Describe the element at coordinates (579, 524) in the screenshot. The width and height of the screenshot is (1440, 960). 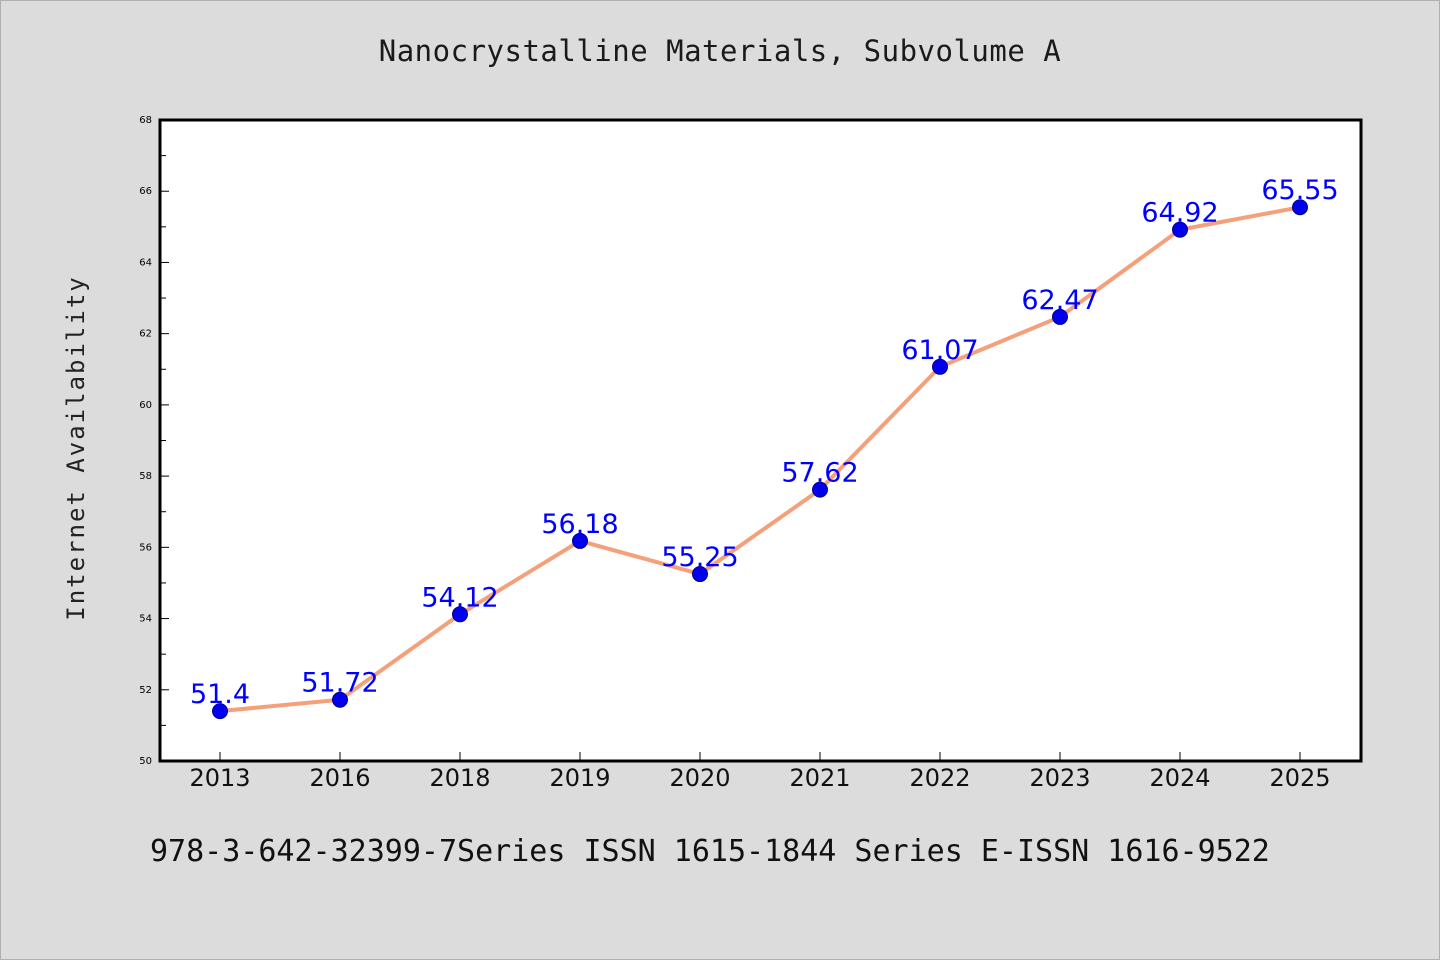
I see `data-label: 56.18` at that location.